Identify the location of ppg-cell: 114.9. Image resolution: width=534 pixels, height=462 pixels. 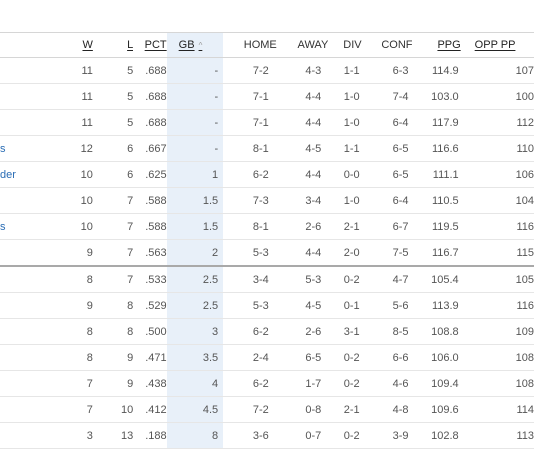
(438, 70).